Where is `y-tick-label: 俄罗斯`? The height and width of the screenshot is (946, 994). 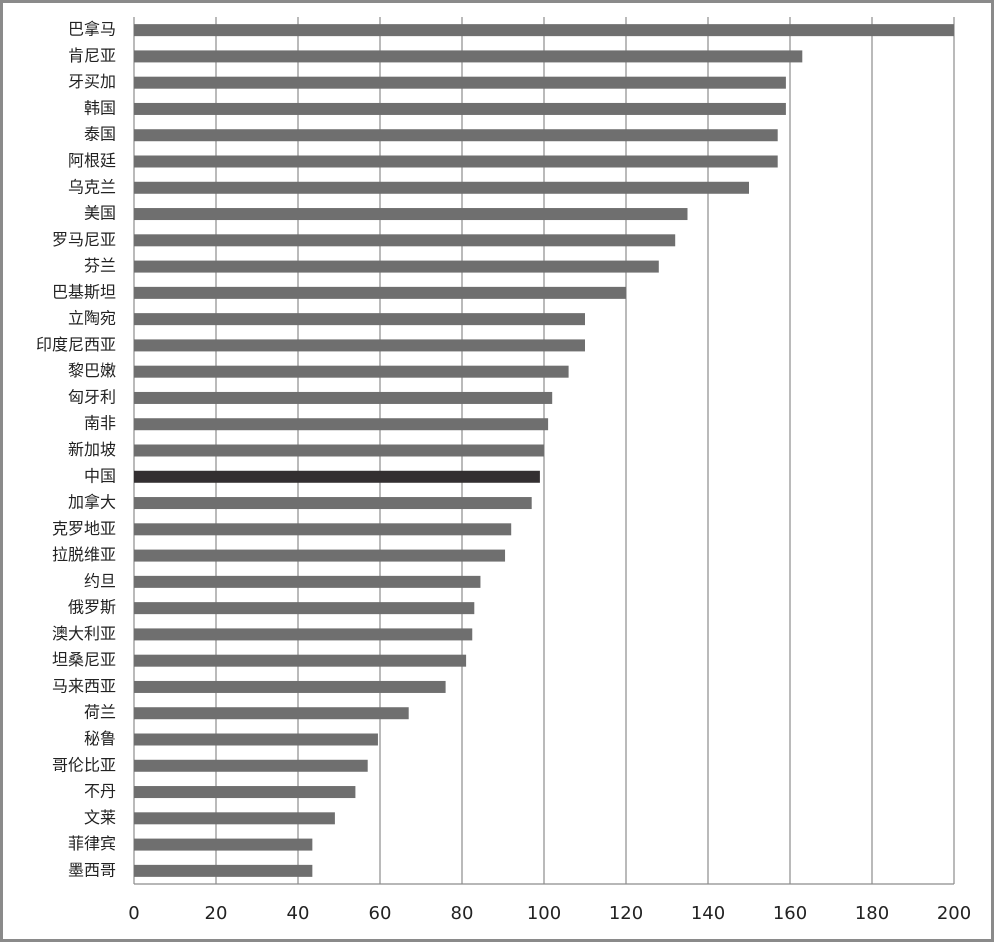
y-tick-label: 俄罗斯 is located at coordinates (92, 607).